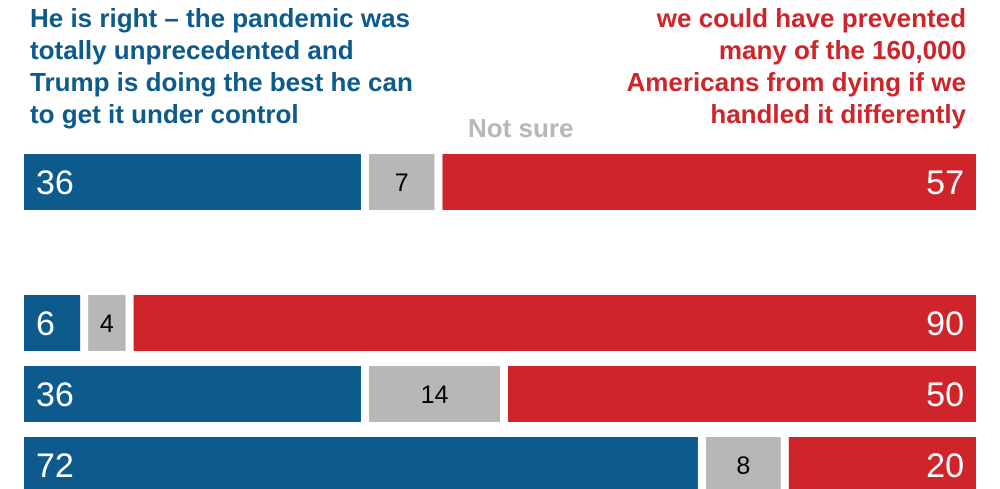 The height and width of the screenshot is (489, 1000). What do you see at coordinates (811, 18) in the screenshot?
I see `right-label-line: we could have prevented` at bounding box center [811, 18].